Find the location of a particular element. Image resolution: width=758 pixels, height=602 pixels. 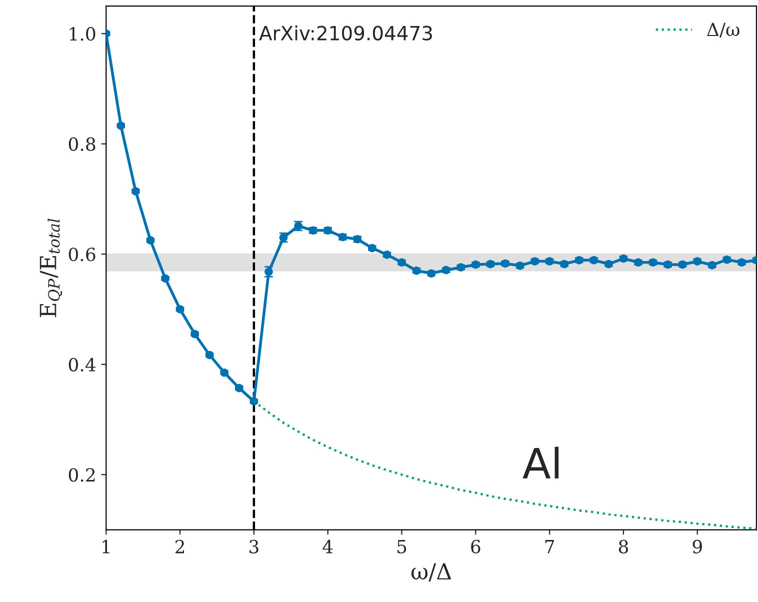

x-axis-title: ω/Δ is located at coordinates (431, 572).